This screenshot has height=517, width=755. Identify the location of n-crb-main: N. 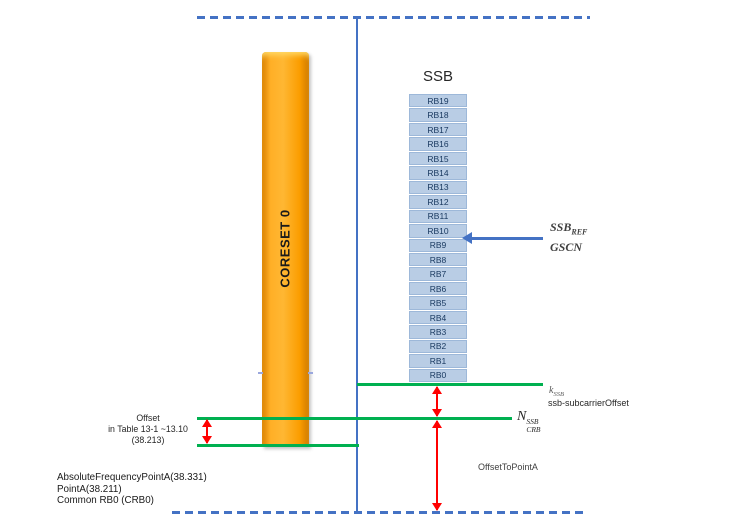
(522, 416).